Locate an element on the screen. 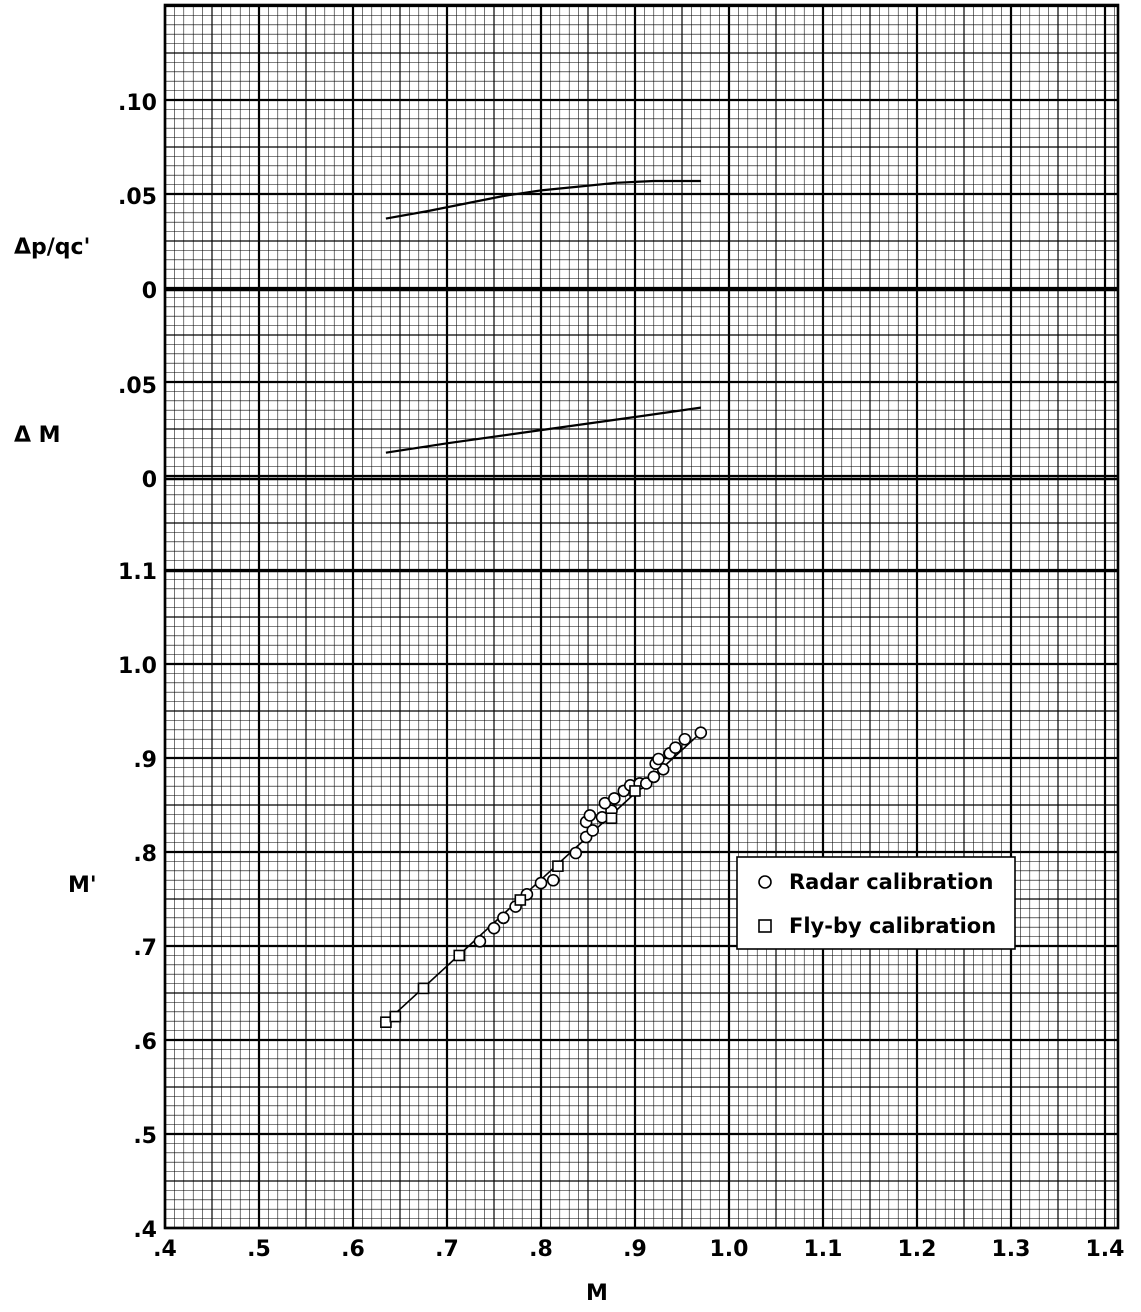 The image size is (1141, 1312). x-tick-label: 1.0 is located at coordinates (729, 1249).